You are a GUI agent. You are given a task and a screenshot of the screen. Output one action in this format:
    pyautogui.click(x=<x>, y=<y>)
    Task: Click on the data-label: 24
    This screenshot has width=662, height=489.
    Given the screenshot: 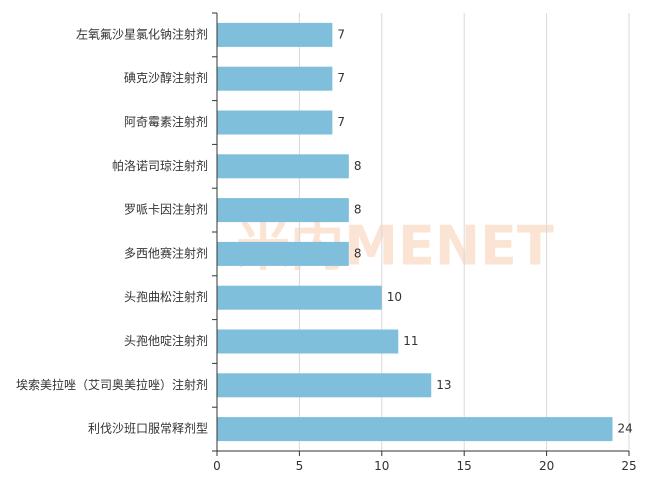 What is the action you would take?
    pyautogui.click(x=625, y=429)
    